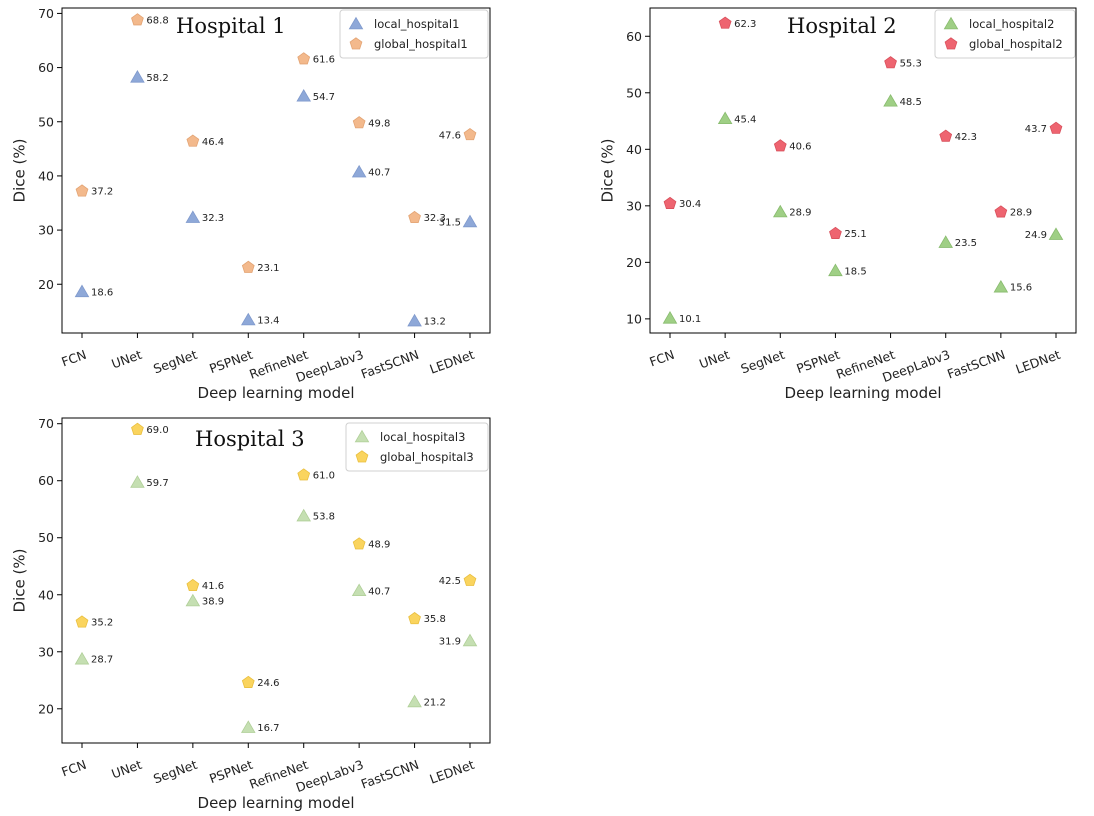  Describe the element at coordinates (966, 137) in the screenshot. I see `data-label: 42.3` at that location.